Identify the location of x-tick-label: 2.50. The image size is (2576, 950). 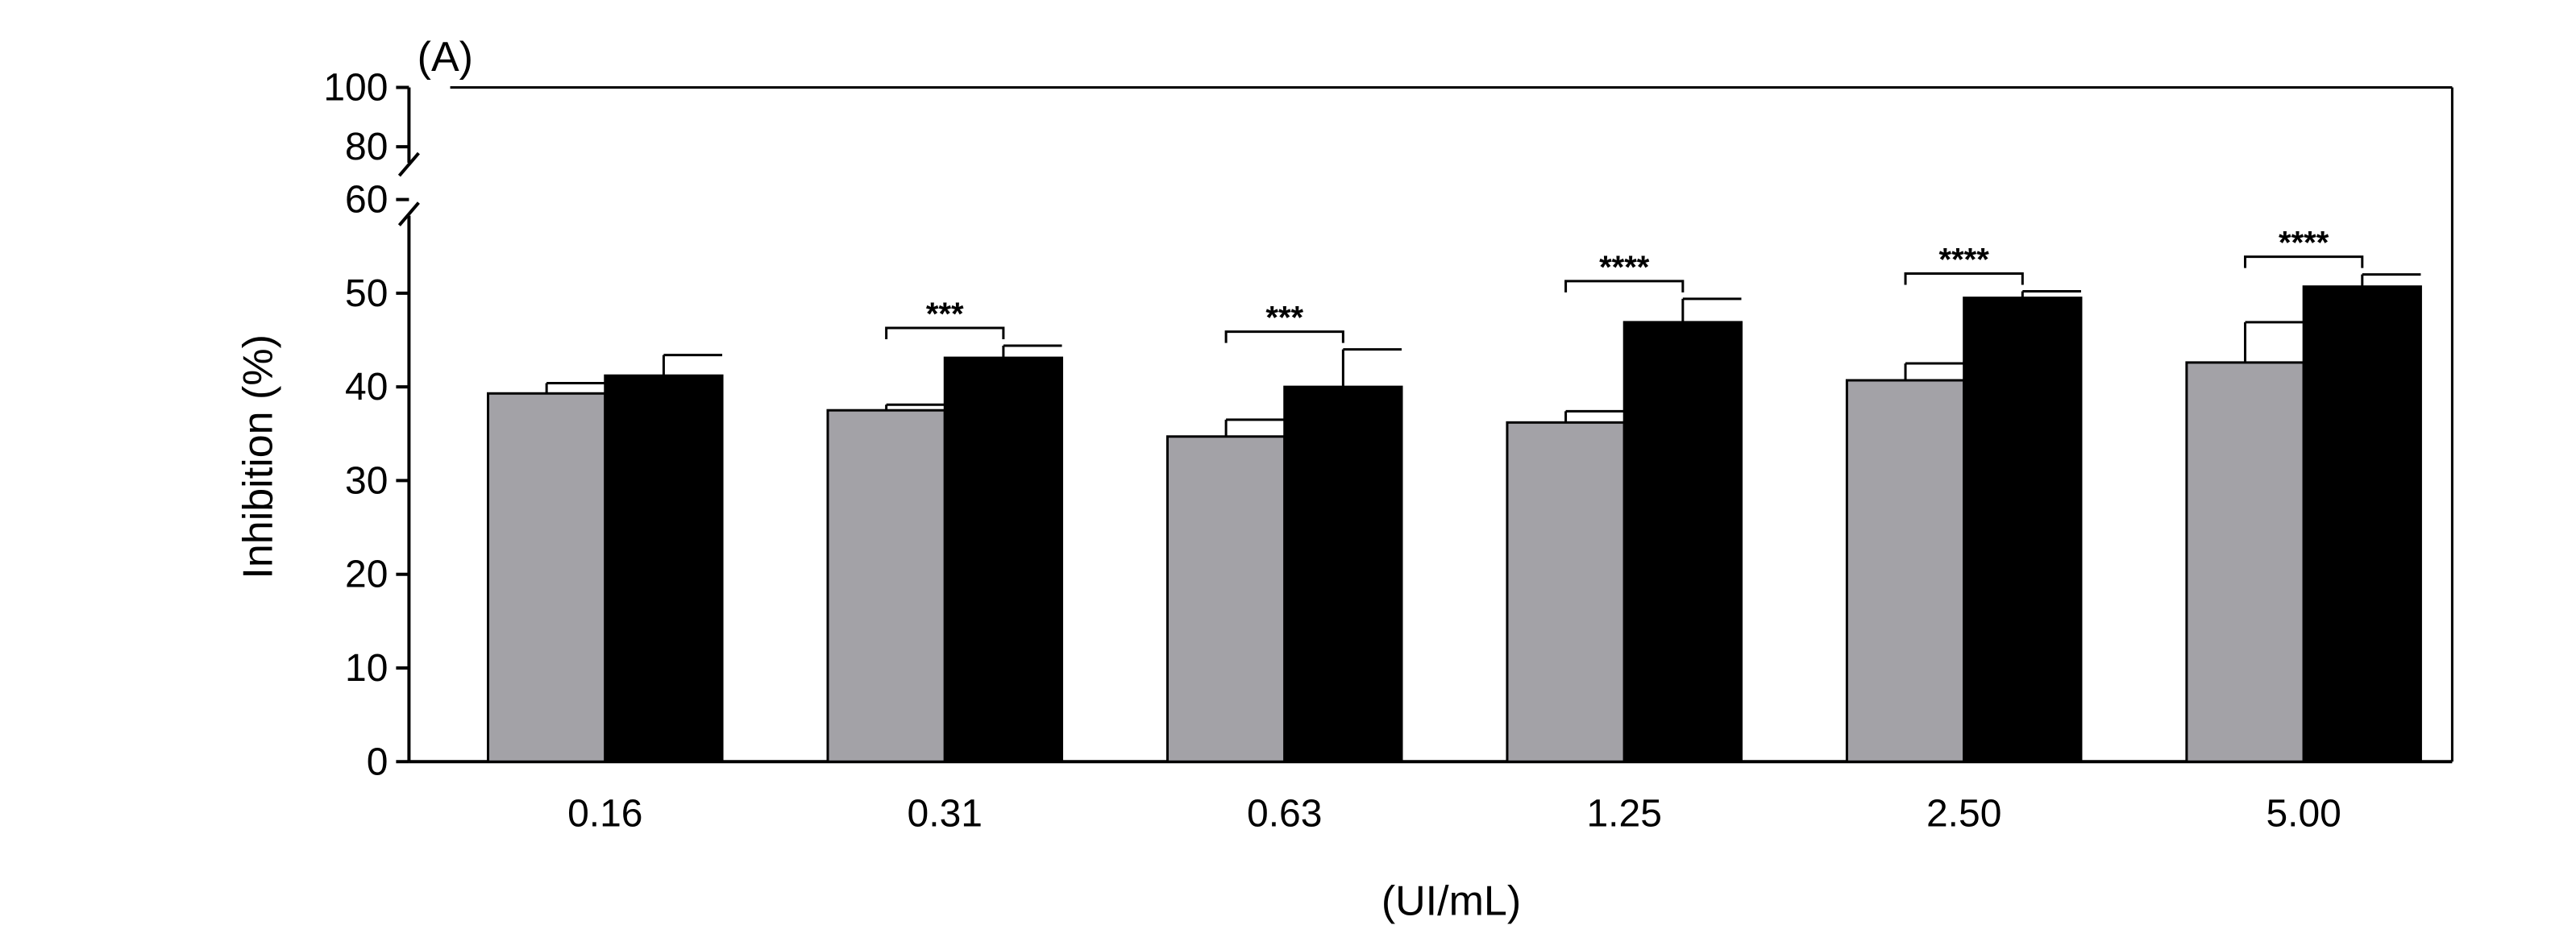
(1963, 813).